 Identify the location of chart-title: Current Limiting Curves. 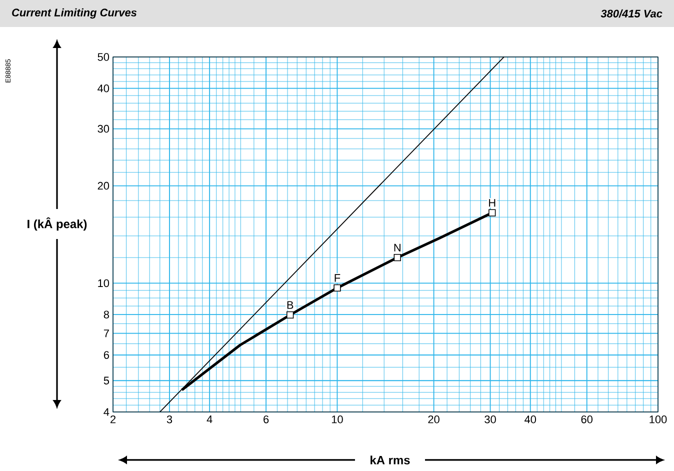
(74, 13).